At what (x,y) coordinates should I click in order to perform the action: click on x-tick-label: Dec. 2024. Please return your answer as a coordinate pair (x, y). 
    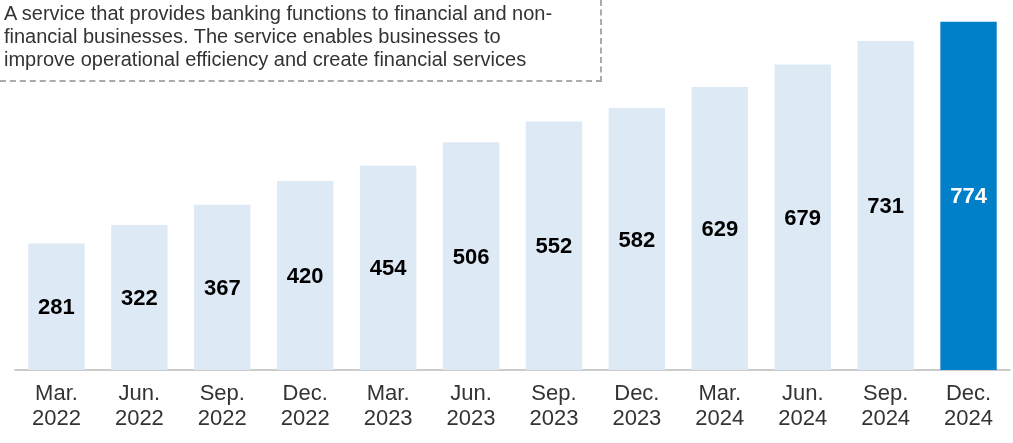
    Looking at the image, I should click on (969, 405).